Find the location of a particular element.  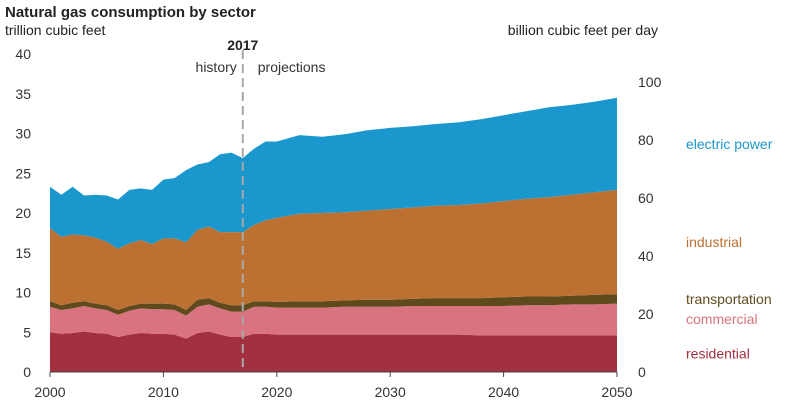

x-tick-2050: 2050 is located at coordinates (616, 392).